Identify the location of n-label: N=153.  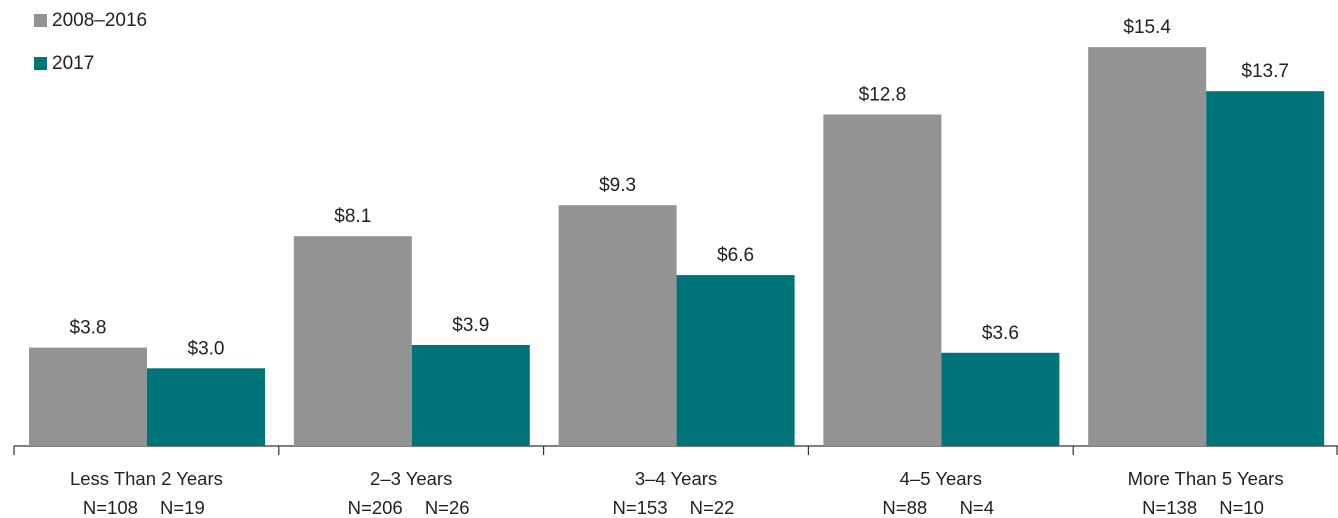
(639, 507).